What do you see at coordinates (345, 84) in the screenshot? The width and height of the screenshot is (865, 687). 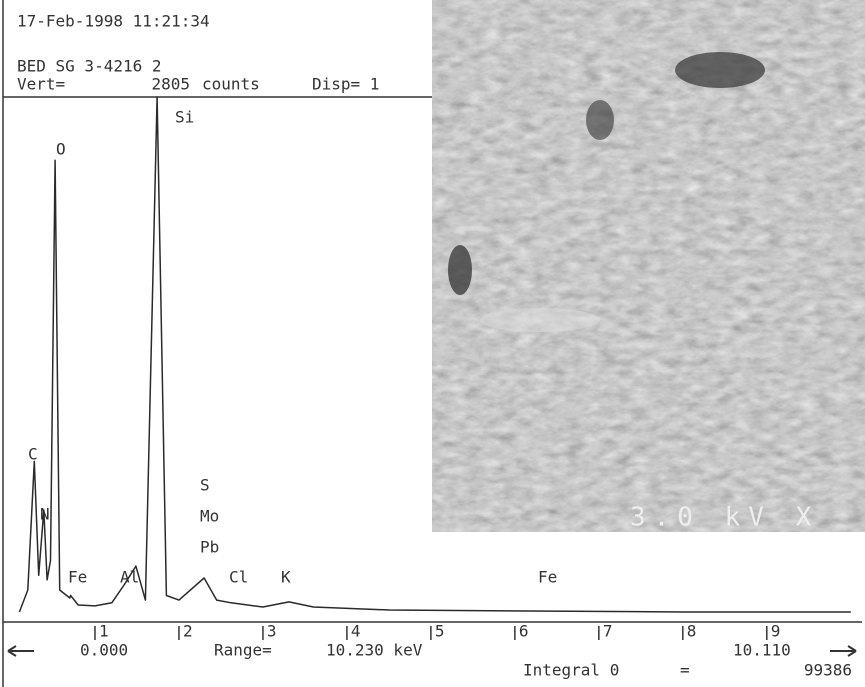 I see `disp: Disp= 1` at bounding box center [345, 84].